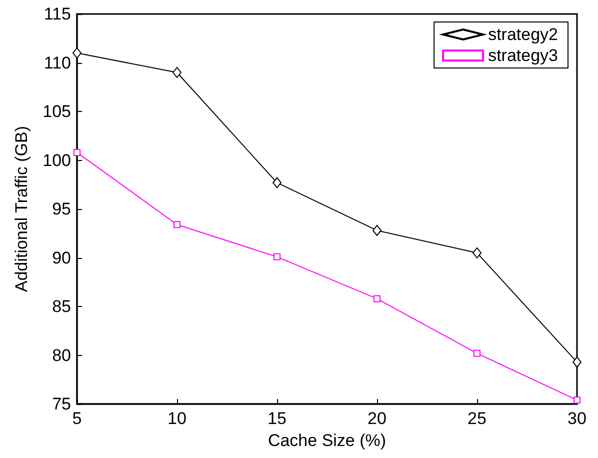  What do you see at coordinates (523, 55) in the screenshot?
I see `legend-label: strategy3` at bounding box center [523, 55].